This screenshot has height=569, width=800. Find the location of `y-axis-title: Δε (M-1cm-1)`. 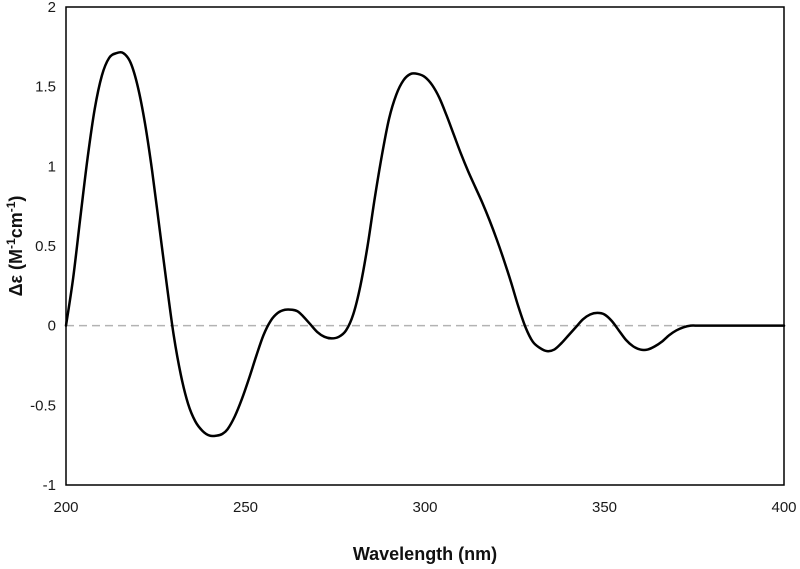

y-axis-title: Δε (M-1cm-1) is located at coordinates (15, 246).